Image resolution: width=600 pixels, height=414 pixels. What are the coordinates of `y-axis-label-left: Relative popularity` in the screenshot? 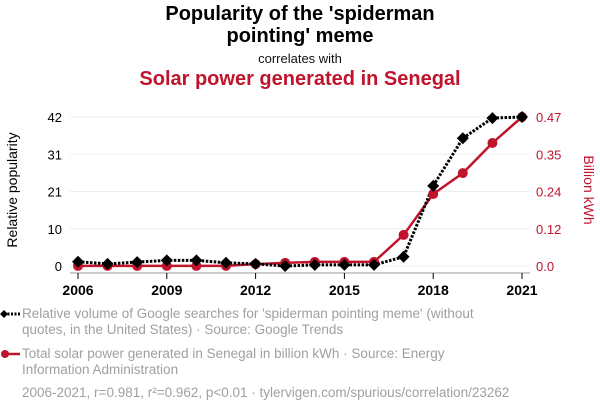 It's located at (12, 189).